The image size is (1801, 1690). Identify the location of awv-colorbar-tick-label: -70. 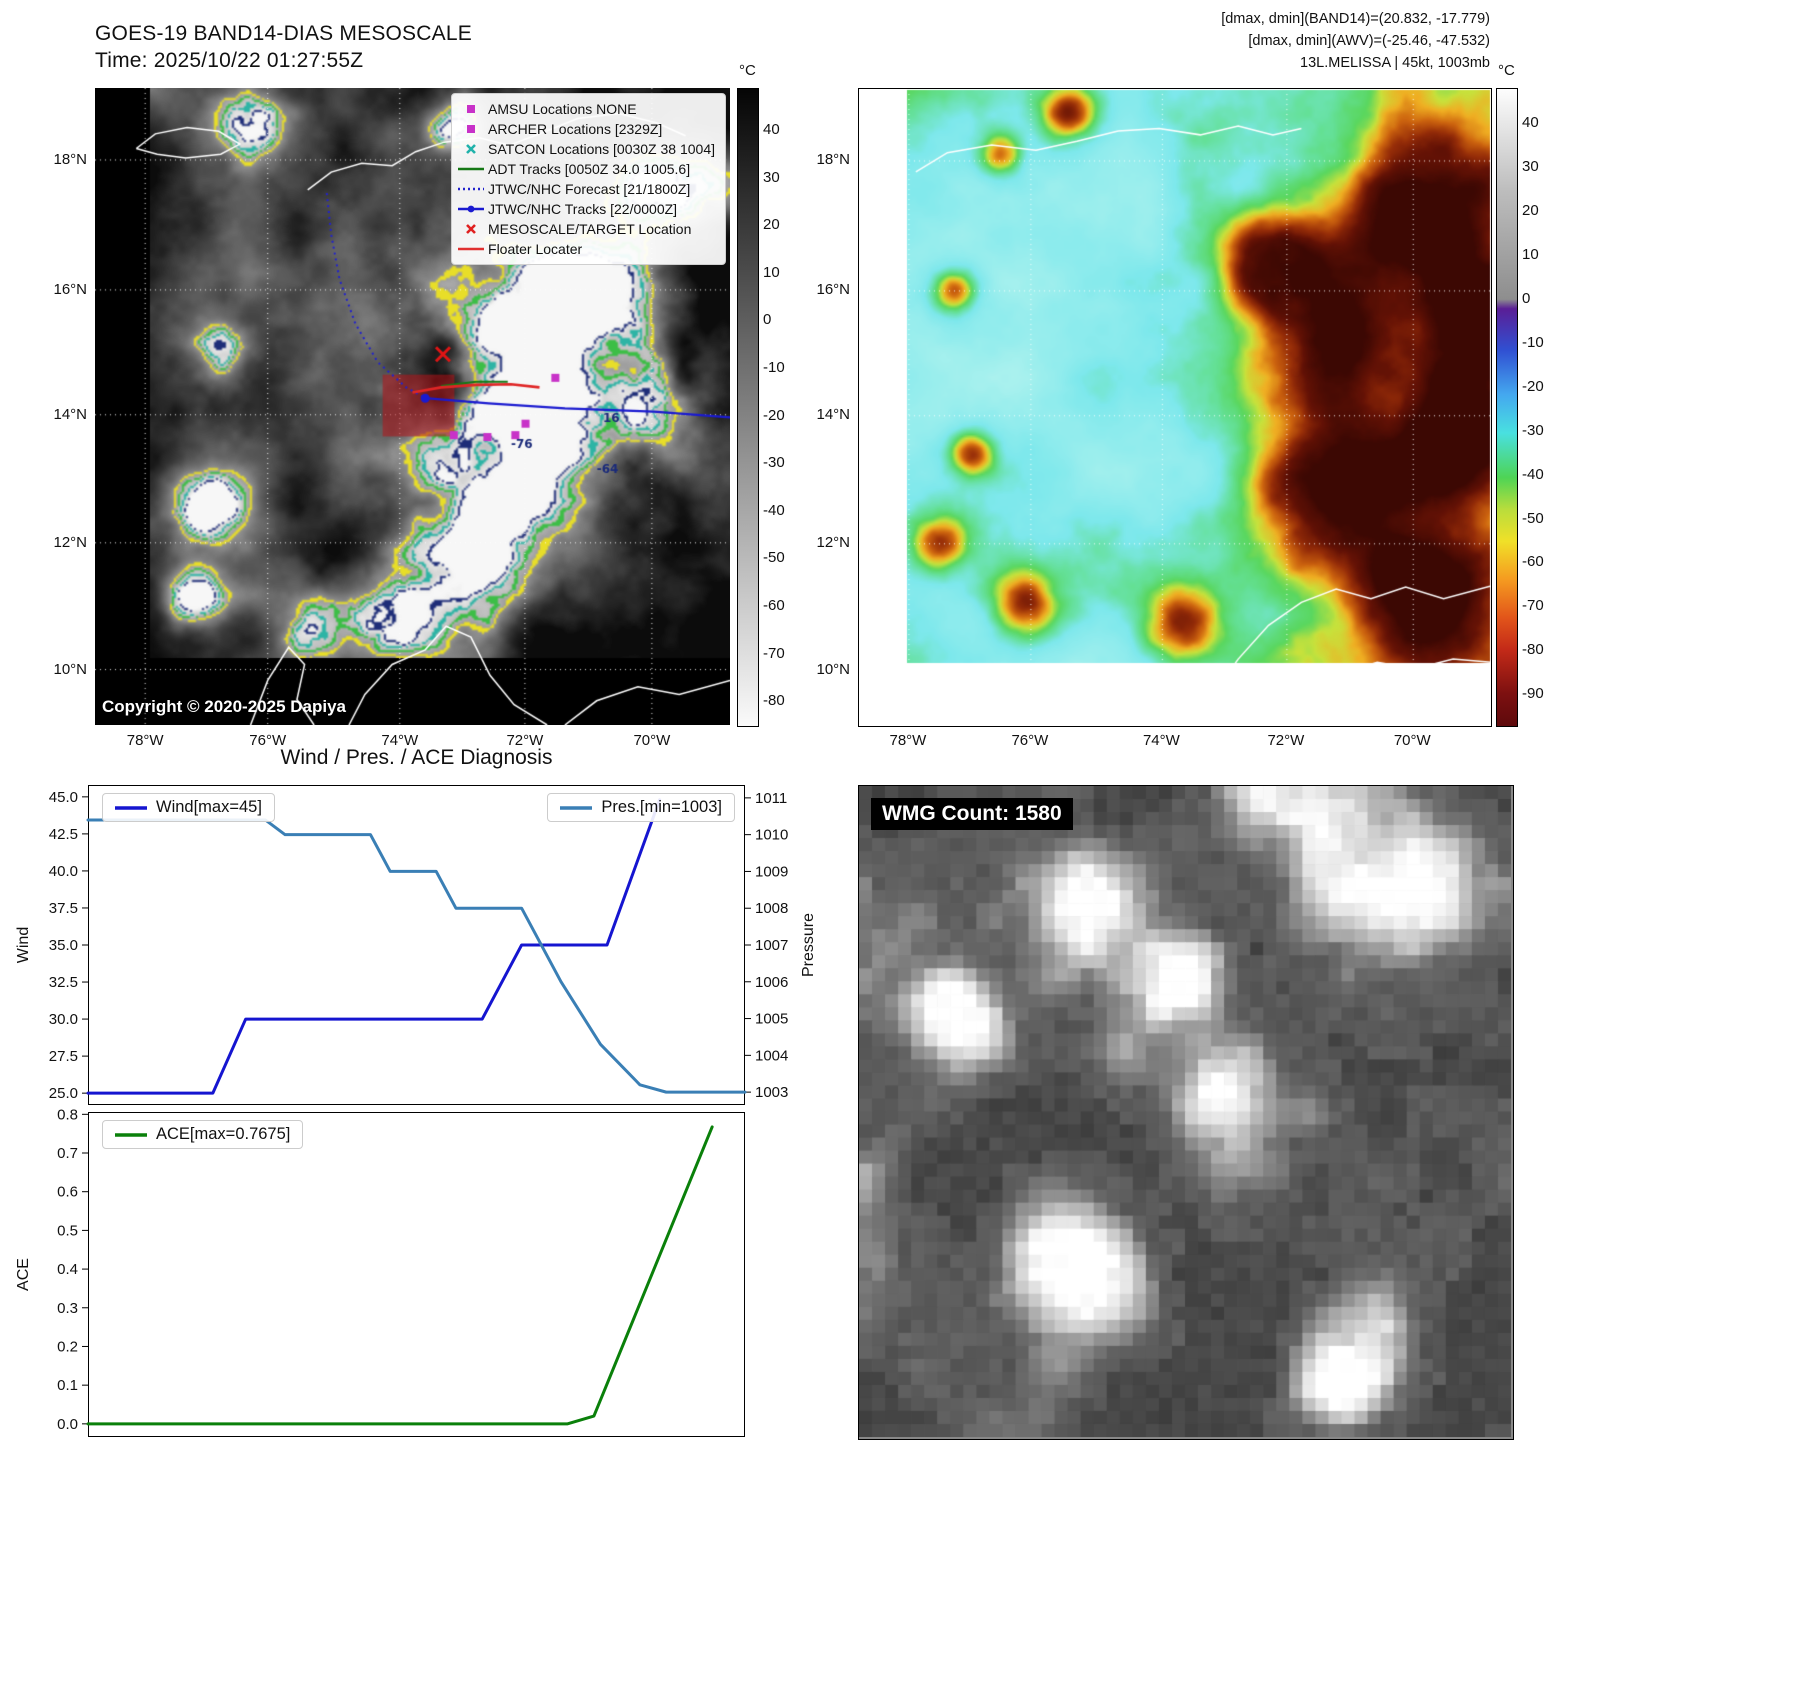
(1533, 606).